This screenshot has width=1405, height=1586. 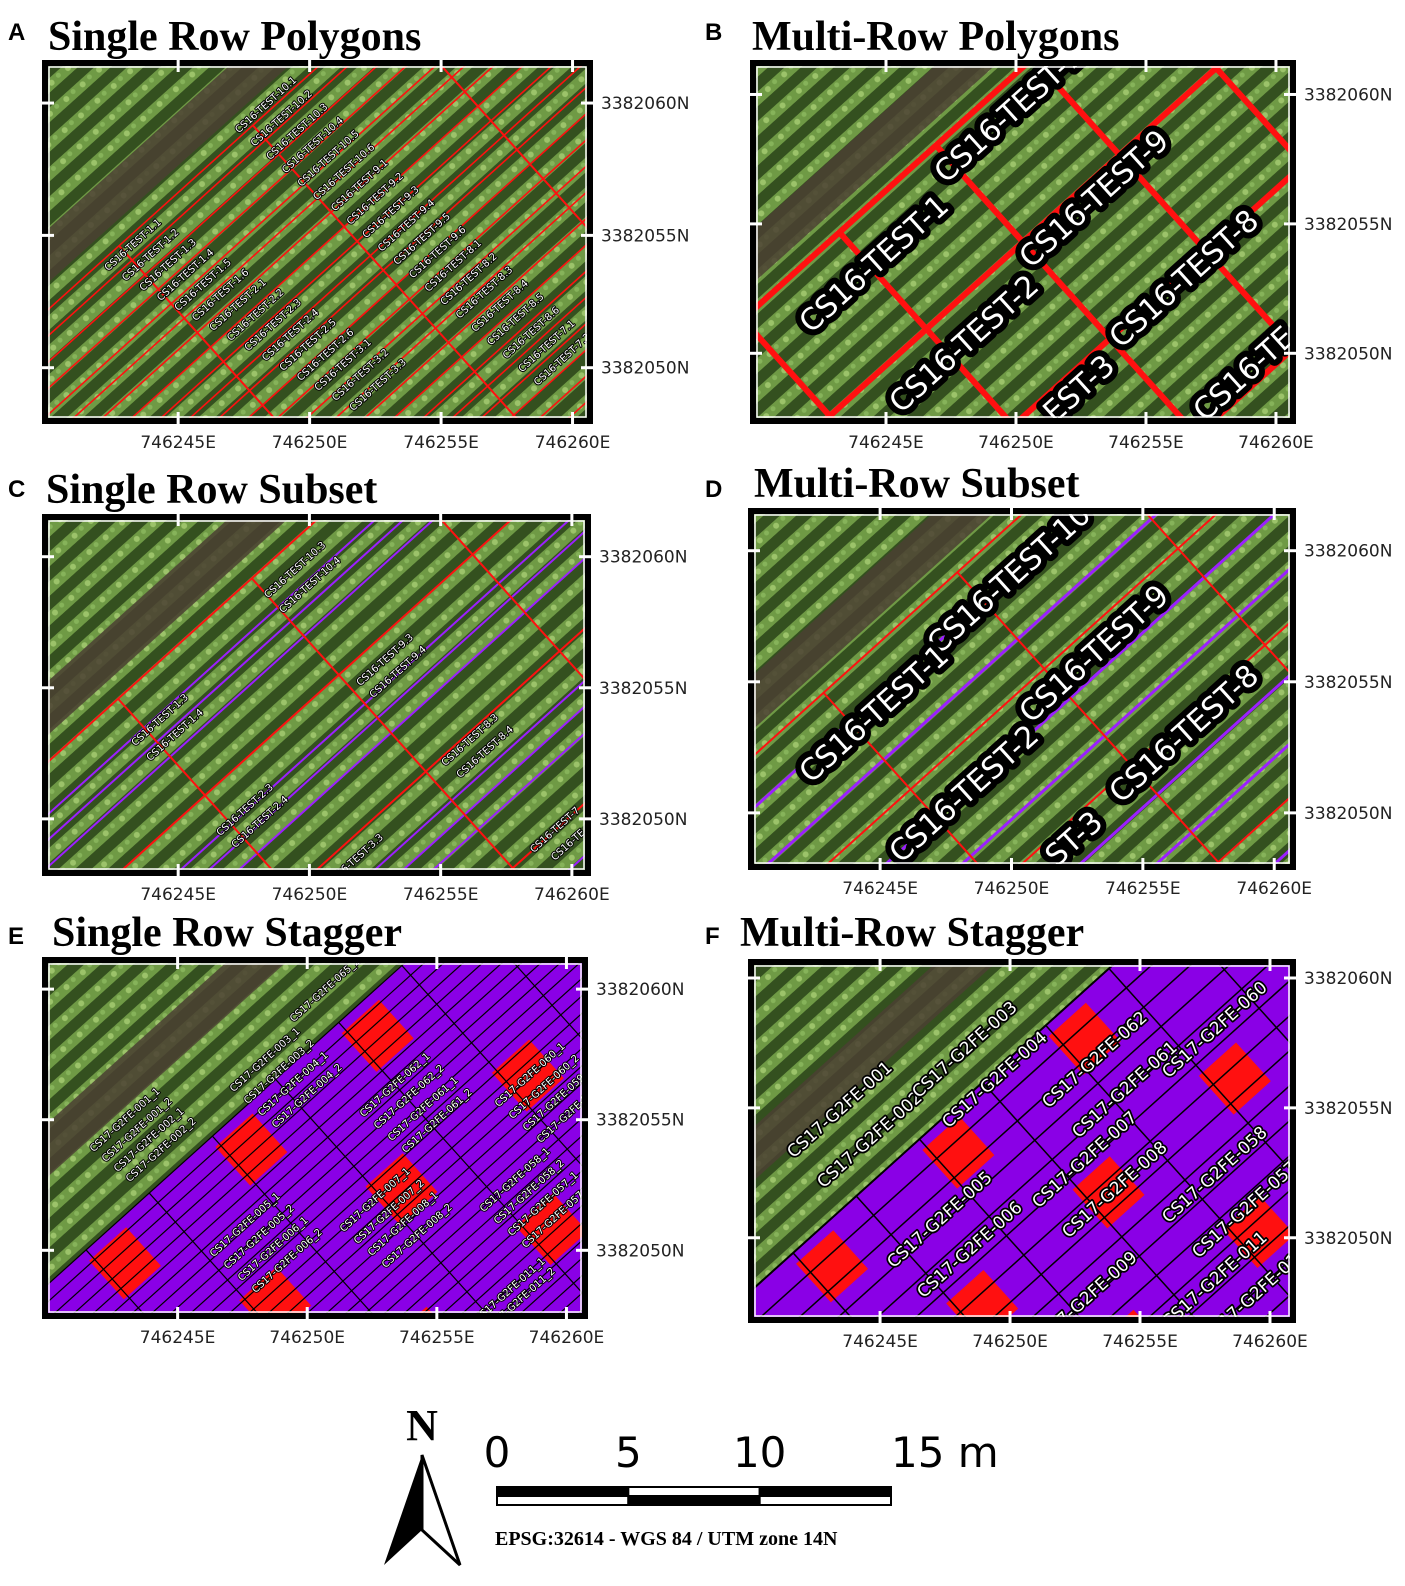 What do you see at coordinates (628, 1452) in the screenshot?
I see `scale-label: 5` at bounding box center [628, 1452].